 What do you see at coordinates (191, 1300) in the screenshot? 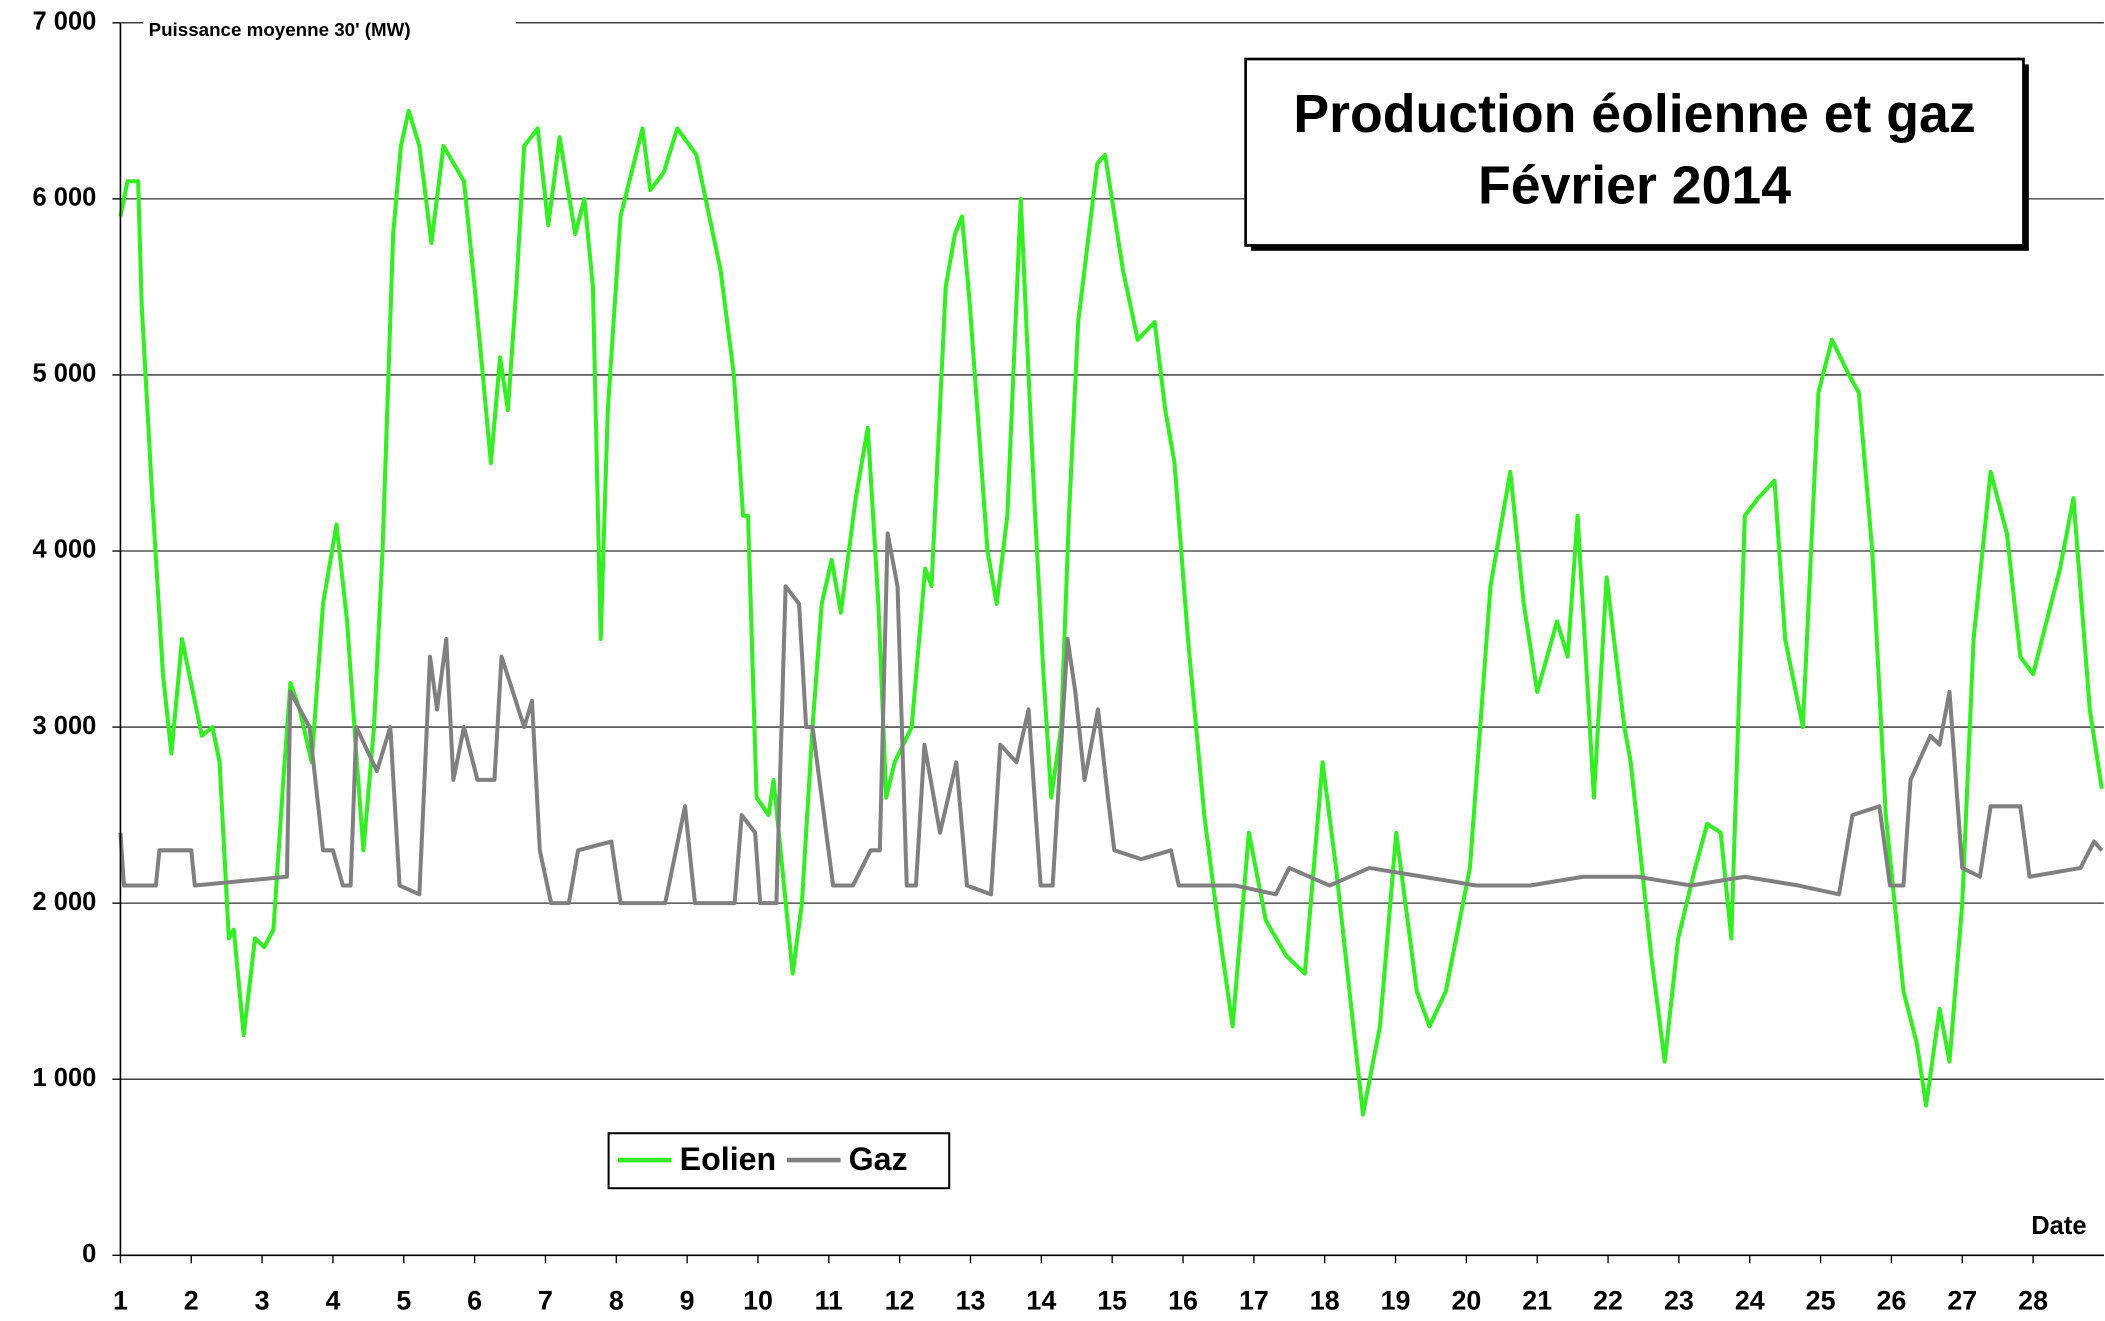
I see `x-tick-label: 2` at bounding box center [191, 1300].